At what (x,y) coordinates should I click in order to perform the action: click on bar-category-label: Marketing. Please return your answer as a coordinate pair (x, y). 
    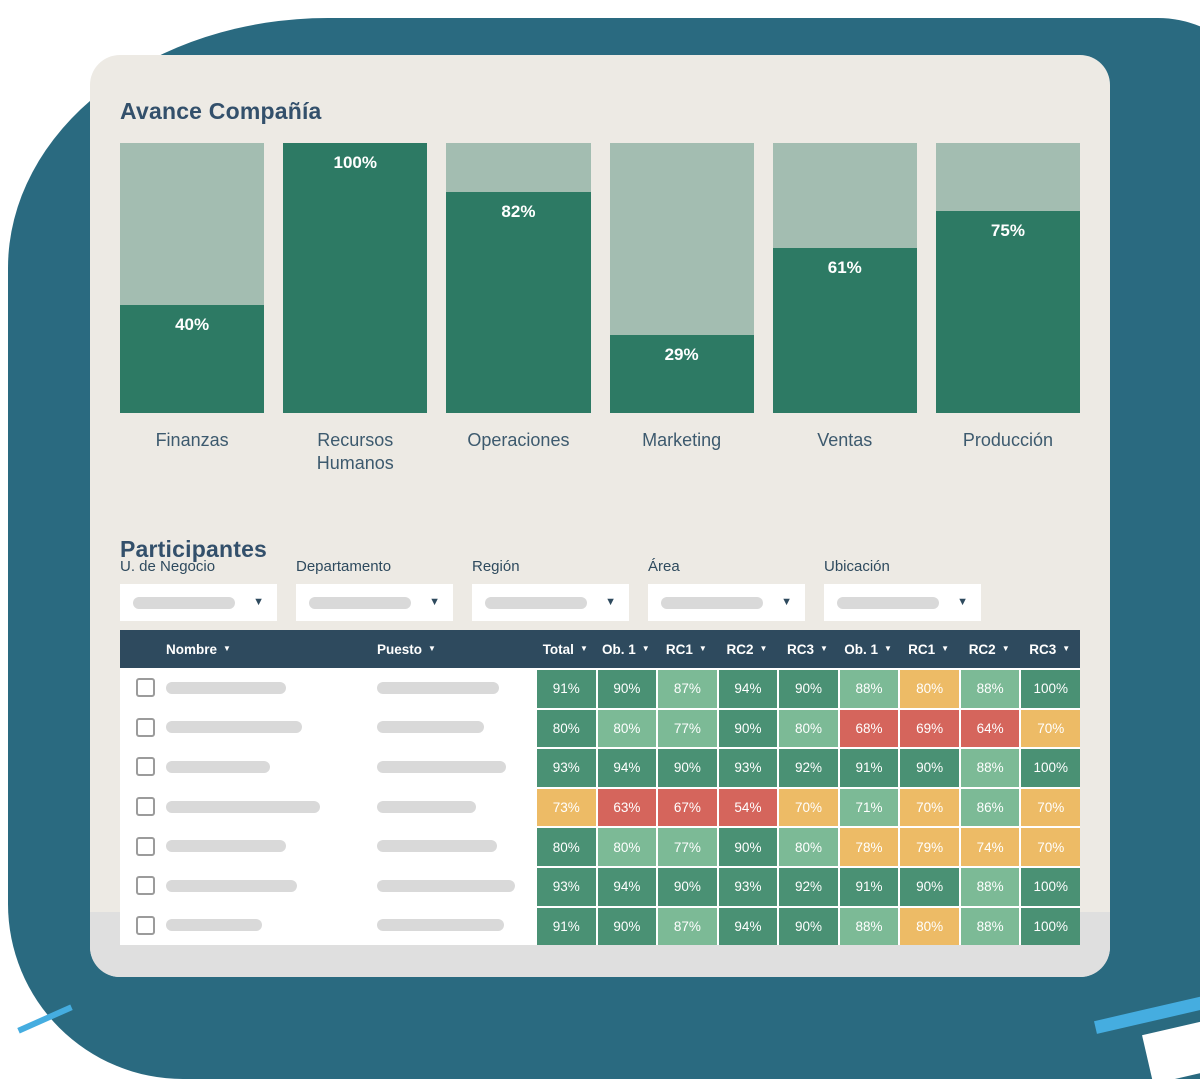
    Looking at the image, I should click on (682, 440).